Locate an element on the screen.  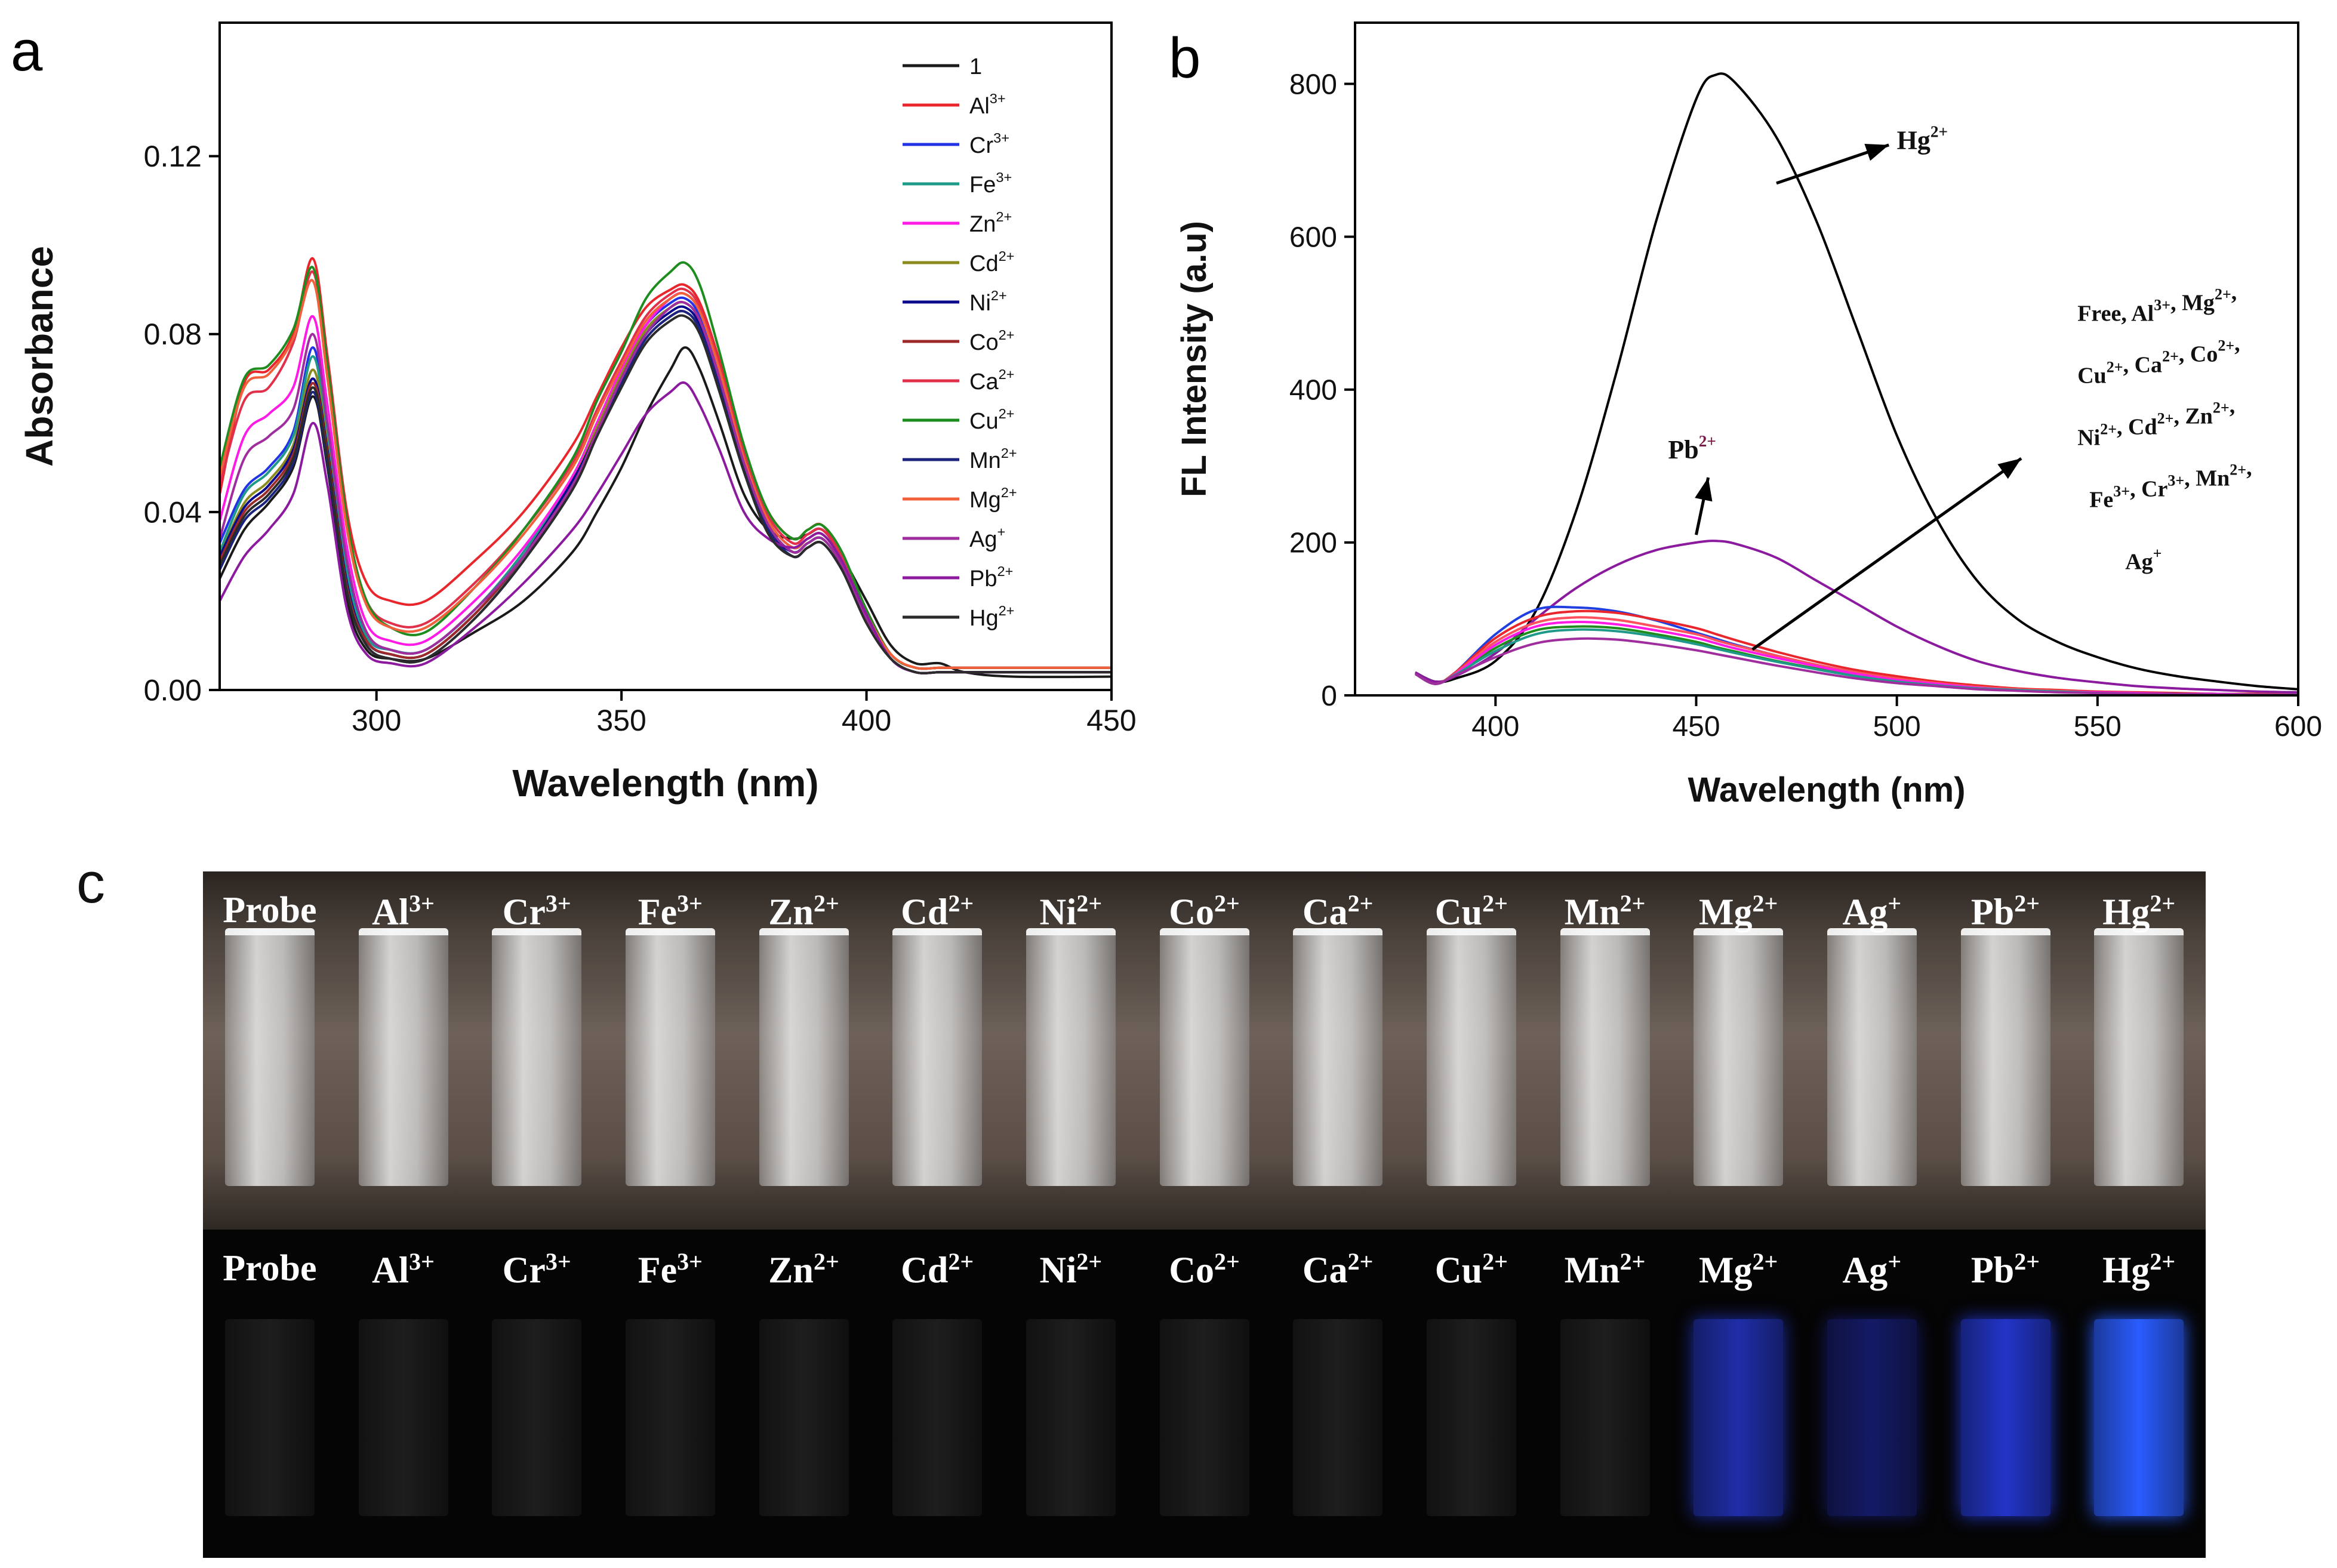
vial-label-daylight: Ag+ is located at coordinates (1872, 911).